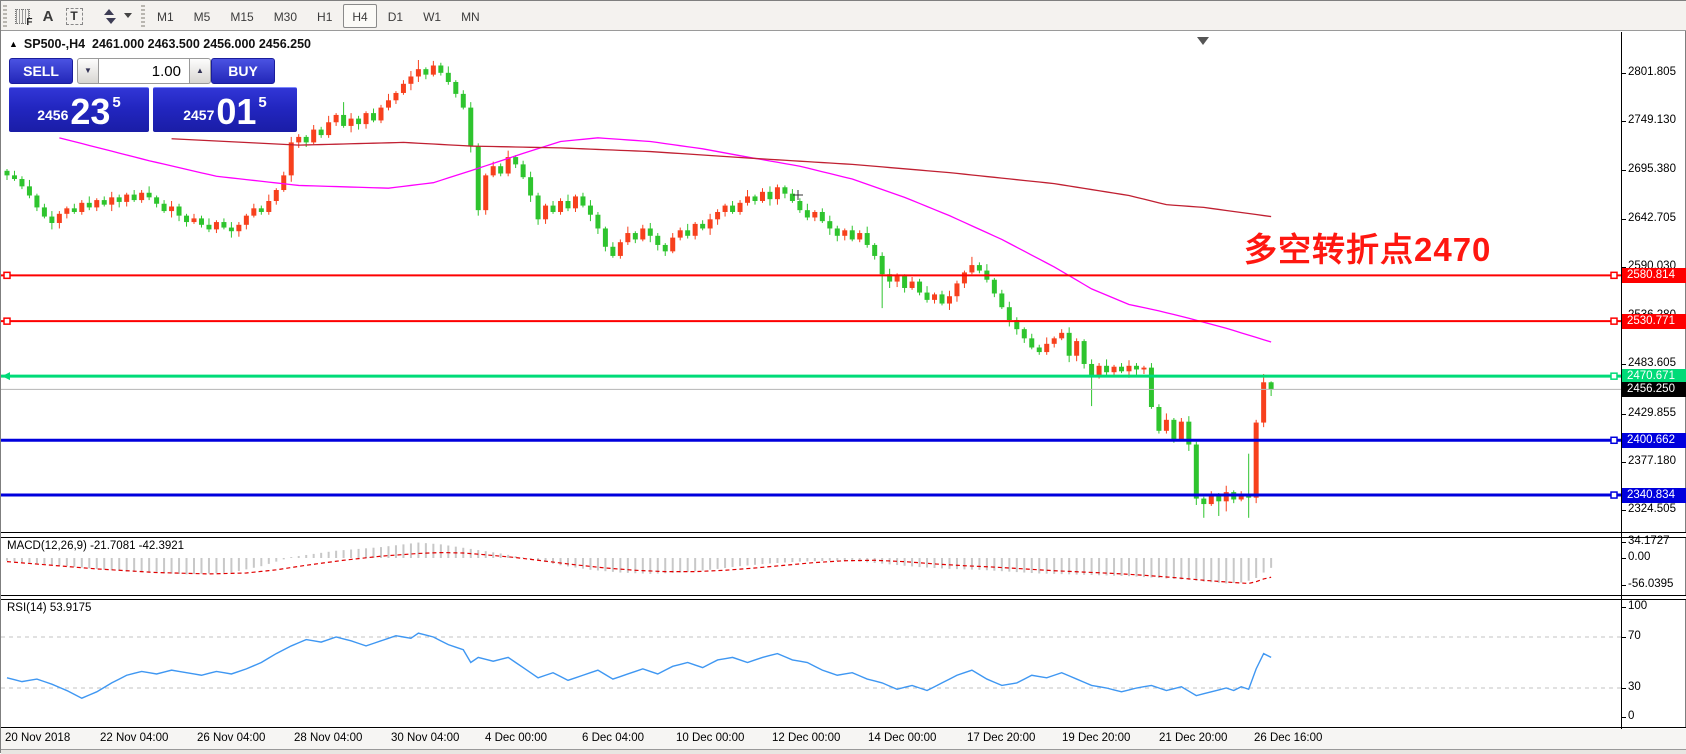 This screenshot has width=1686, height=754. What do you see at coordinates (1654, 495) in the screenshot?
I see `price-tag: 2340.834` at bounding box center [1654, 495].